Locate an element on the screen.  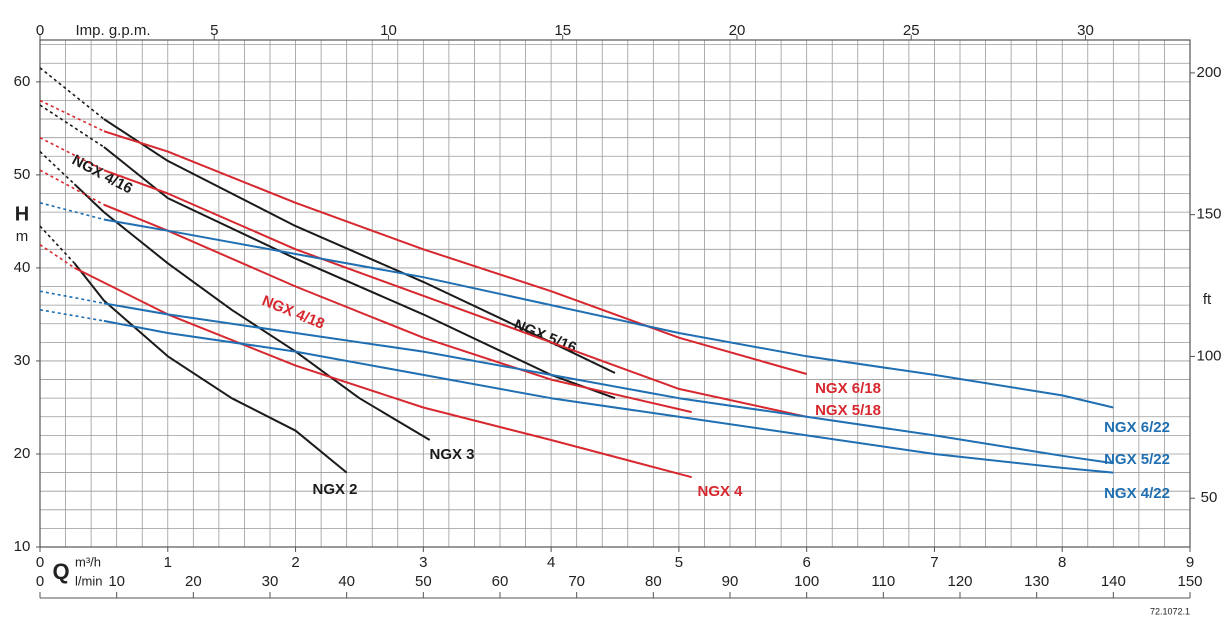
x-tick-label: 2 is located at coordinates (295, 562).